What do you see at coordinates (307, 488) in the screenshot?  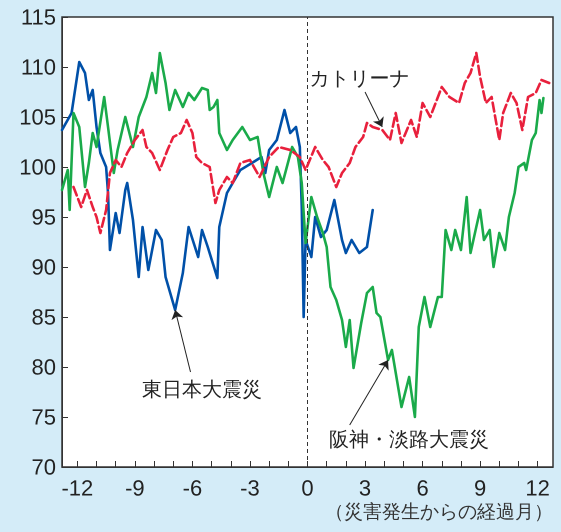 I see `x-tick-label: 0` at bounding box center [307, 488].